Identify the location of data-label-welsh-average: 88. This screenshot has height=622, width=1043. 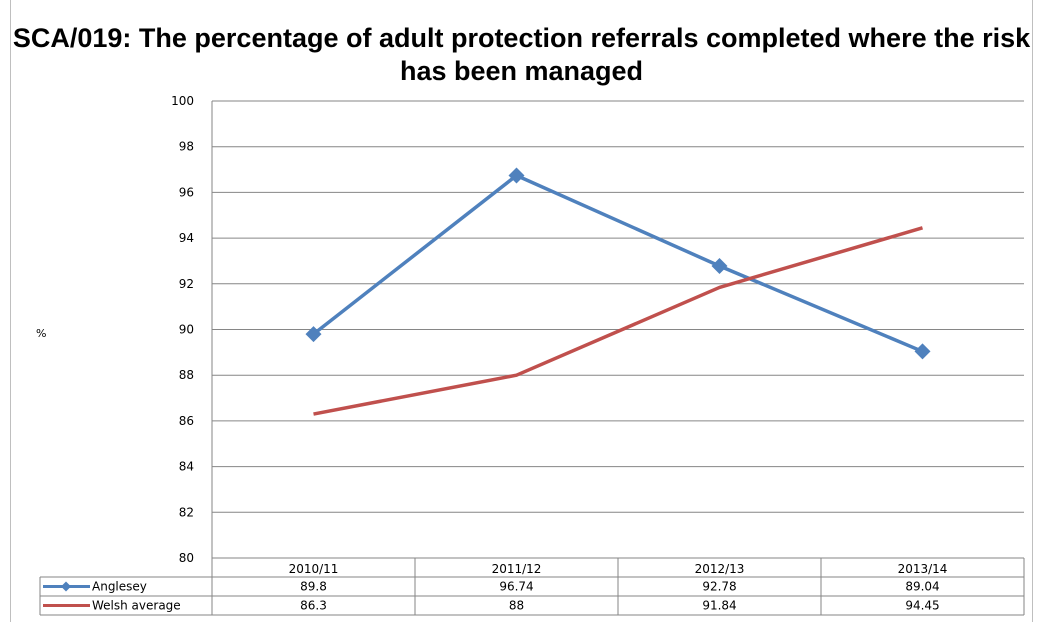
(516, 606).